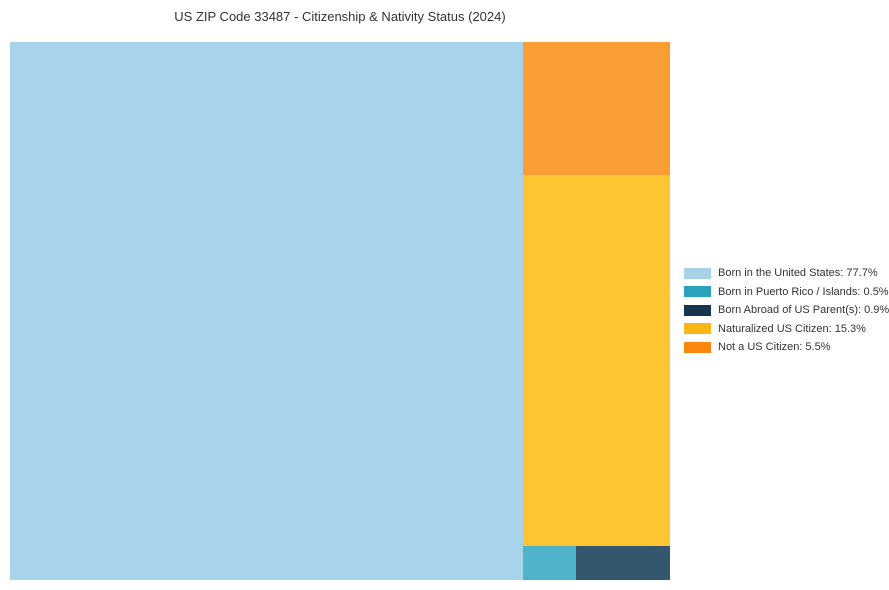 This screenshot has width=889, height=590. What do you see at coordinates (622, 563) in the screenshot?
I see `treemap-block-born-abroad-of-us-parents` at bounding box center [622, 563].